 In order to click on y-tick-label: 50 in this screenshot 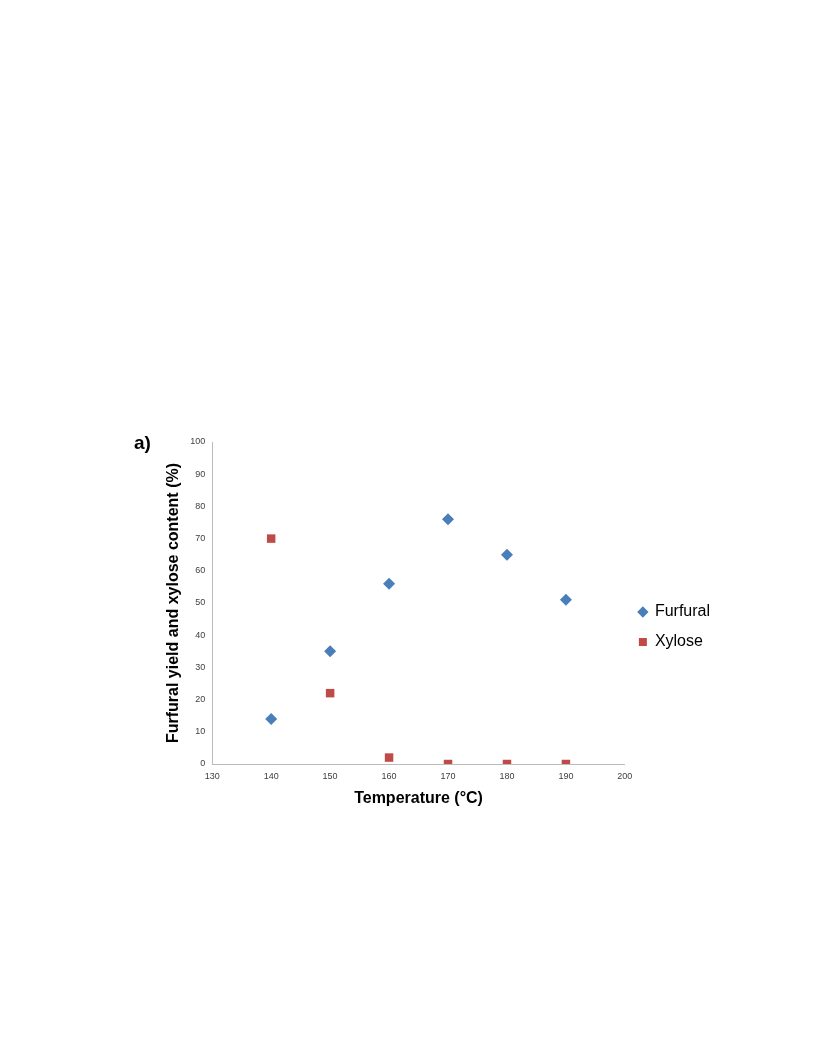, I will do `click(200, 602)`.